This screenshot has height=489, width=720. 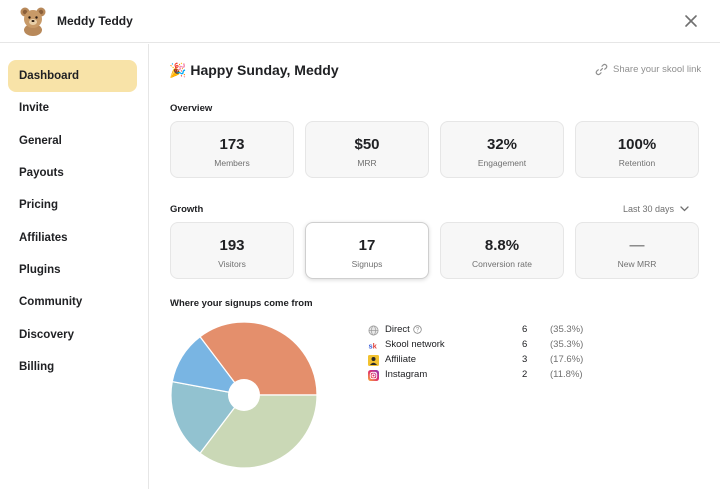 I want to click on growth-title: Growth, so click(x=187, y=209).